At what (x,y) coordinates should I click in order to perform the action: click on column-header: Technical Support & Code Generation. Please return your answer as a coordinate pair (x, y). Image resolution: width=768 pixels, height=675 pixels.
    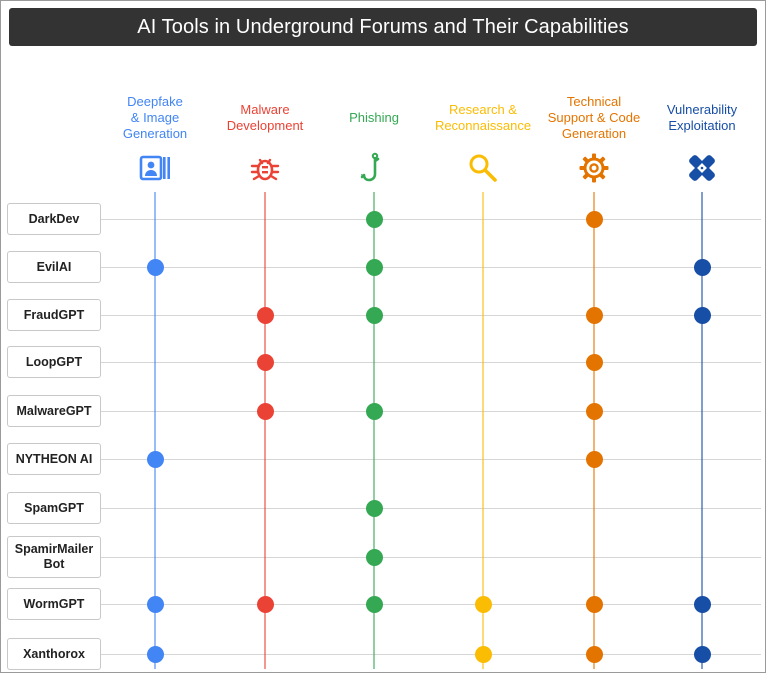
    Looking at the image, I should click on (594, 118).